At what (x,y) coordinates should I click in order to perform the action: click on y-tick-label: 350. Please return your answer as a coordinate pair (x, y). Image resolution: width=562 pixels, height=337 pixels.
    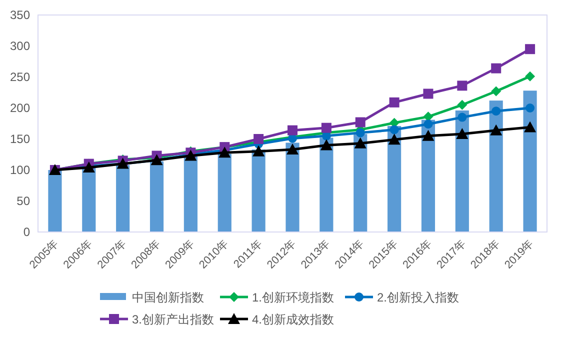
    Looking at the image, I should click on (20, 15).